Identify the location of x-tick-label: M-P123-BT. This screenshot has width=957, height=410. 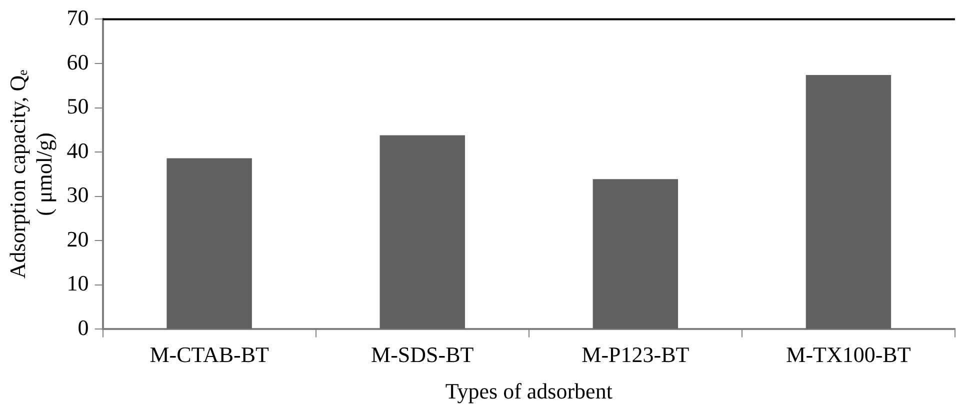
(636, 355).